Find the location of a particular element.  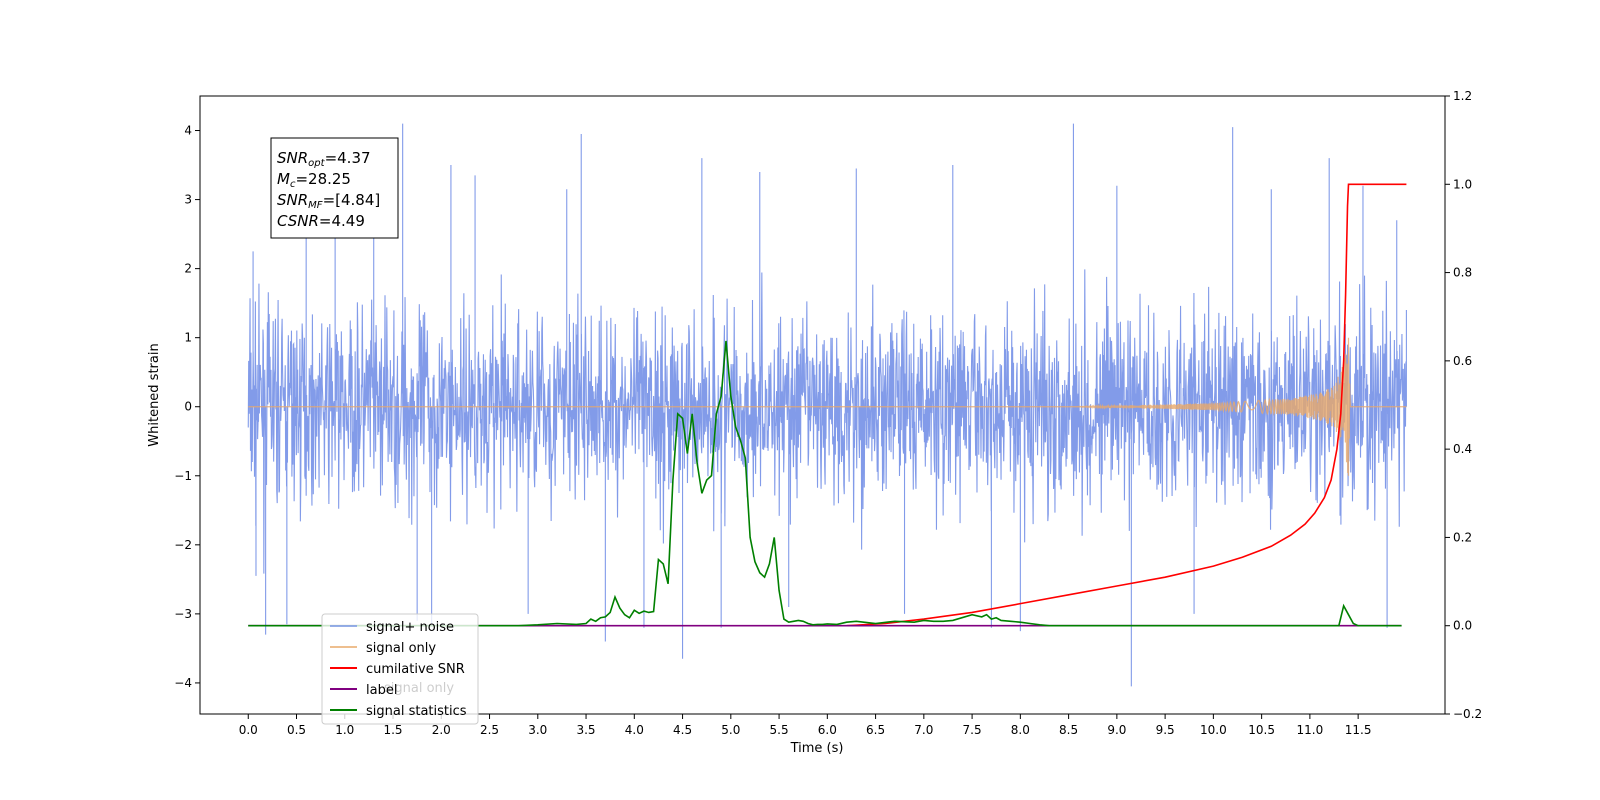

x-tick-label: 9.5 is located at coordinates (1165, 730).